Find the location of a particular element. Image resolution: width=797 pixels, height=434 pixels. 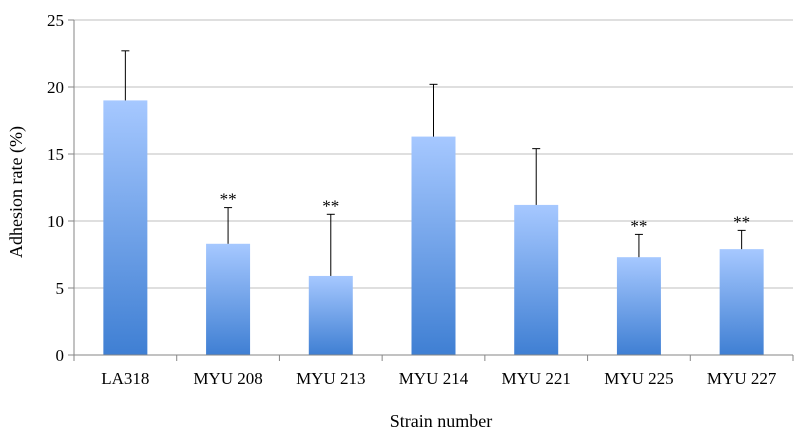

x-tick-label: MYU 227 is located at coordinates (742, 378).